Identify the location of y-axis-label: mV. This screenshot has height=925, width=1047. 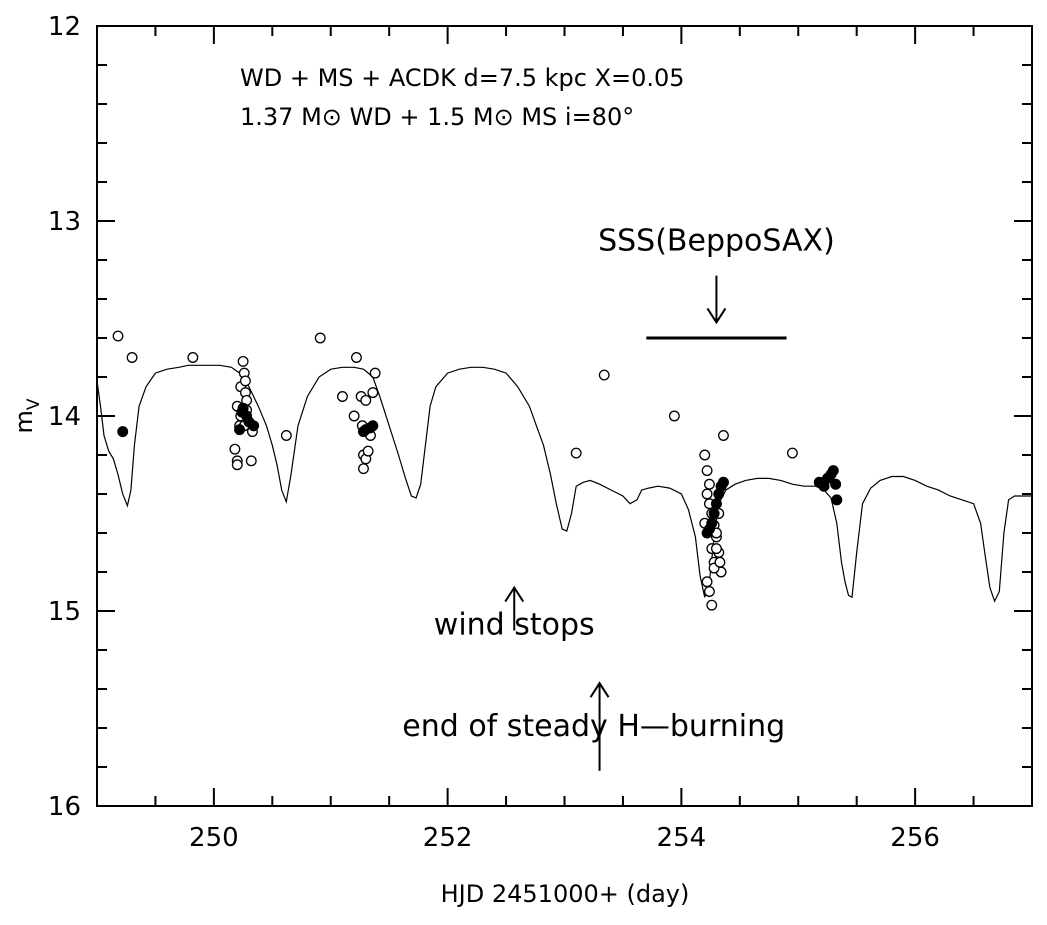
(27, 415).